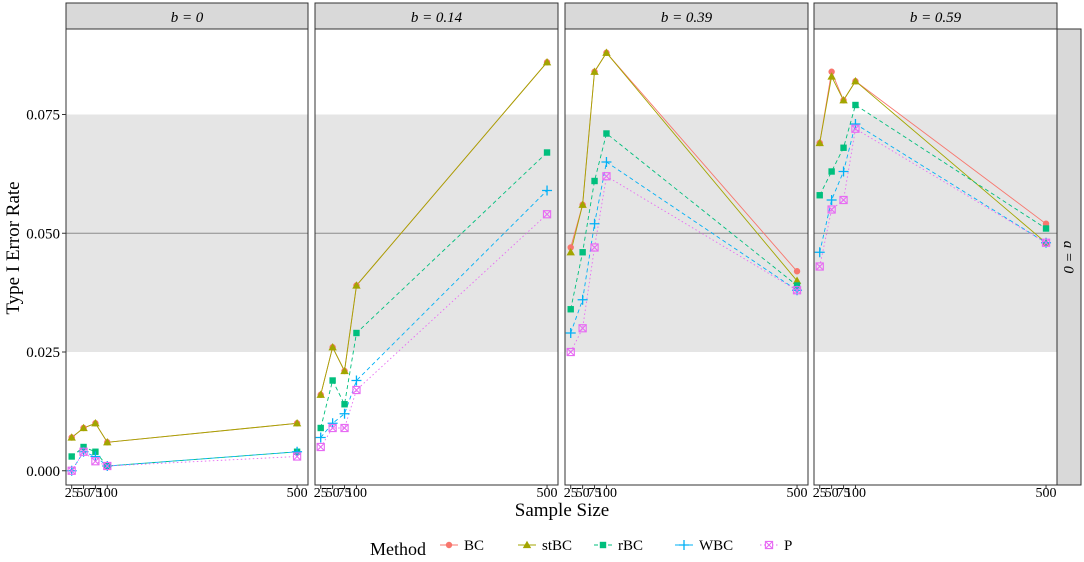 The width and height of the screenshot is (1084, 562). What do you see at coordinates (43, 116) in the screenshot?
I see `y-tick-label: 0.075` at bounding box center [43, 116].